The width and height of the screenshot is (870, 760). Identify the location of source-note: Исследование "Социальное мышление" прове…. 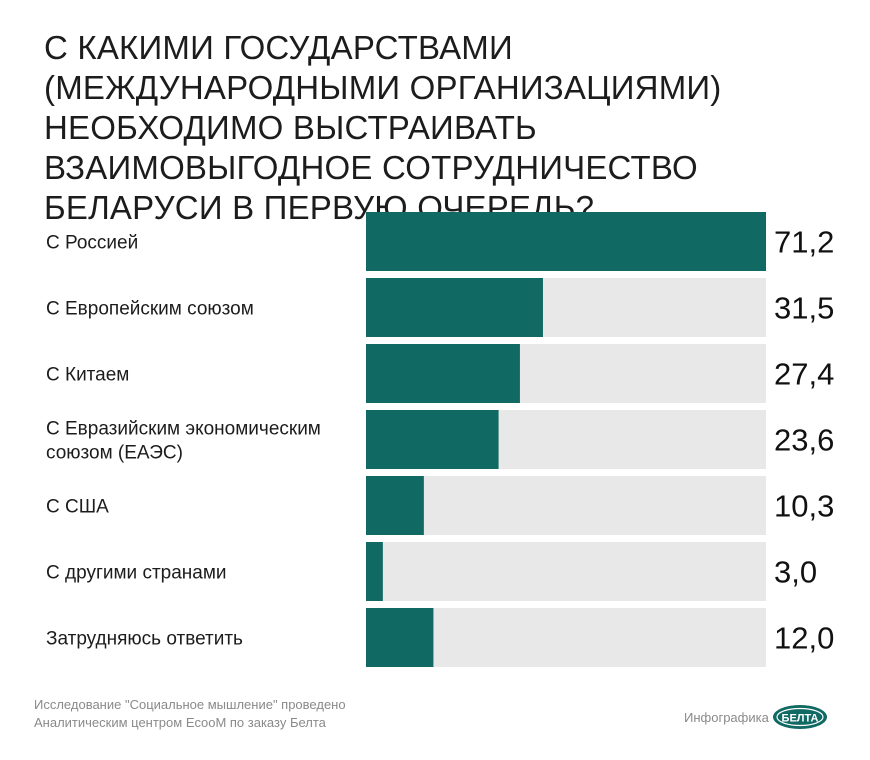
(204, 714).